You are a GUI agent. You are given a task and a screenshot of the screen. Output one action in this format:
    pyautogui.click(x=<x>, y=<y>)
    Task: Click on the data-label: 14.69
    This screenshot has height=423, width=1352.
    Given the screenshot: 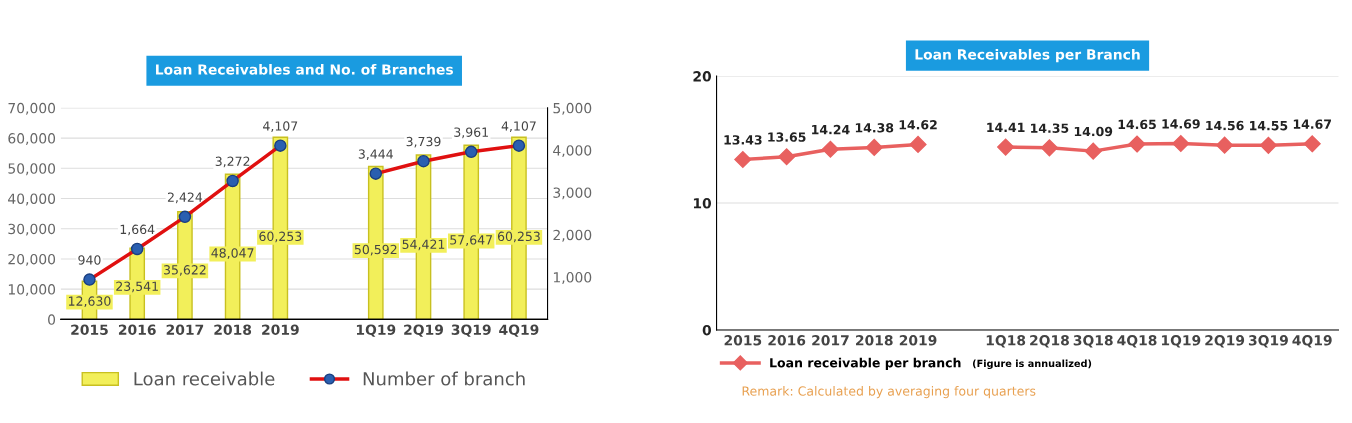 What is the action you would take?
    pyautogui.click(x=1181, y=124)
    